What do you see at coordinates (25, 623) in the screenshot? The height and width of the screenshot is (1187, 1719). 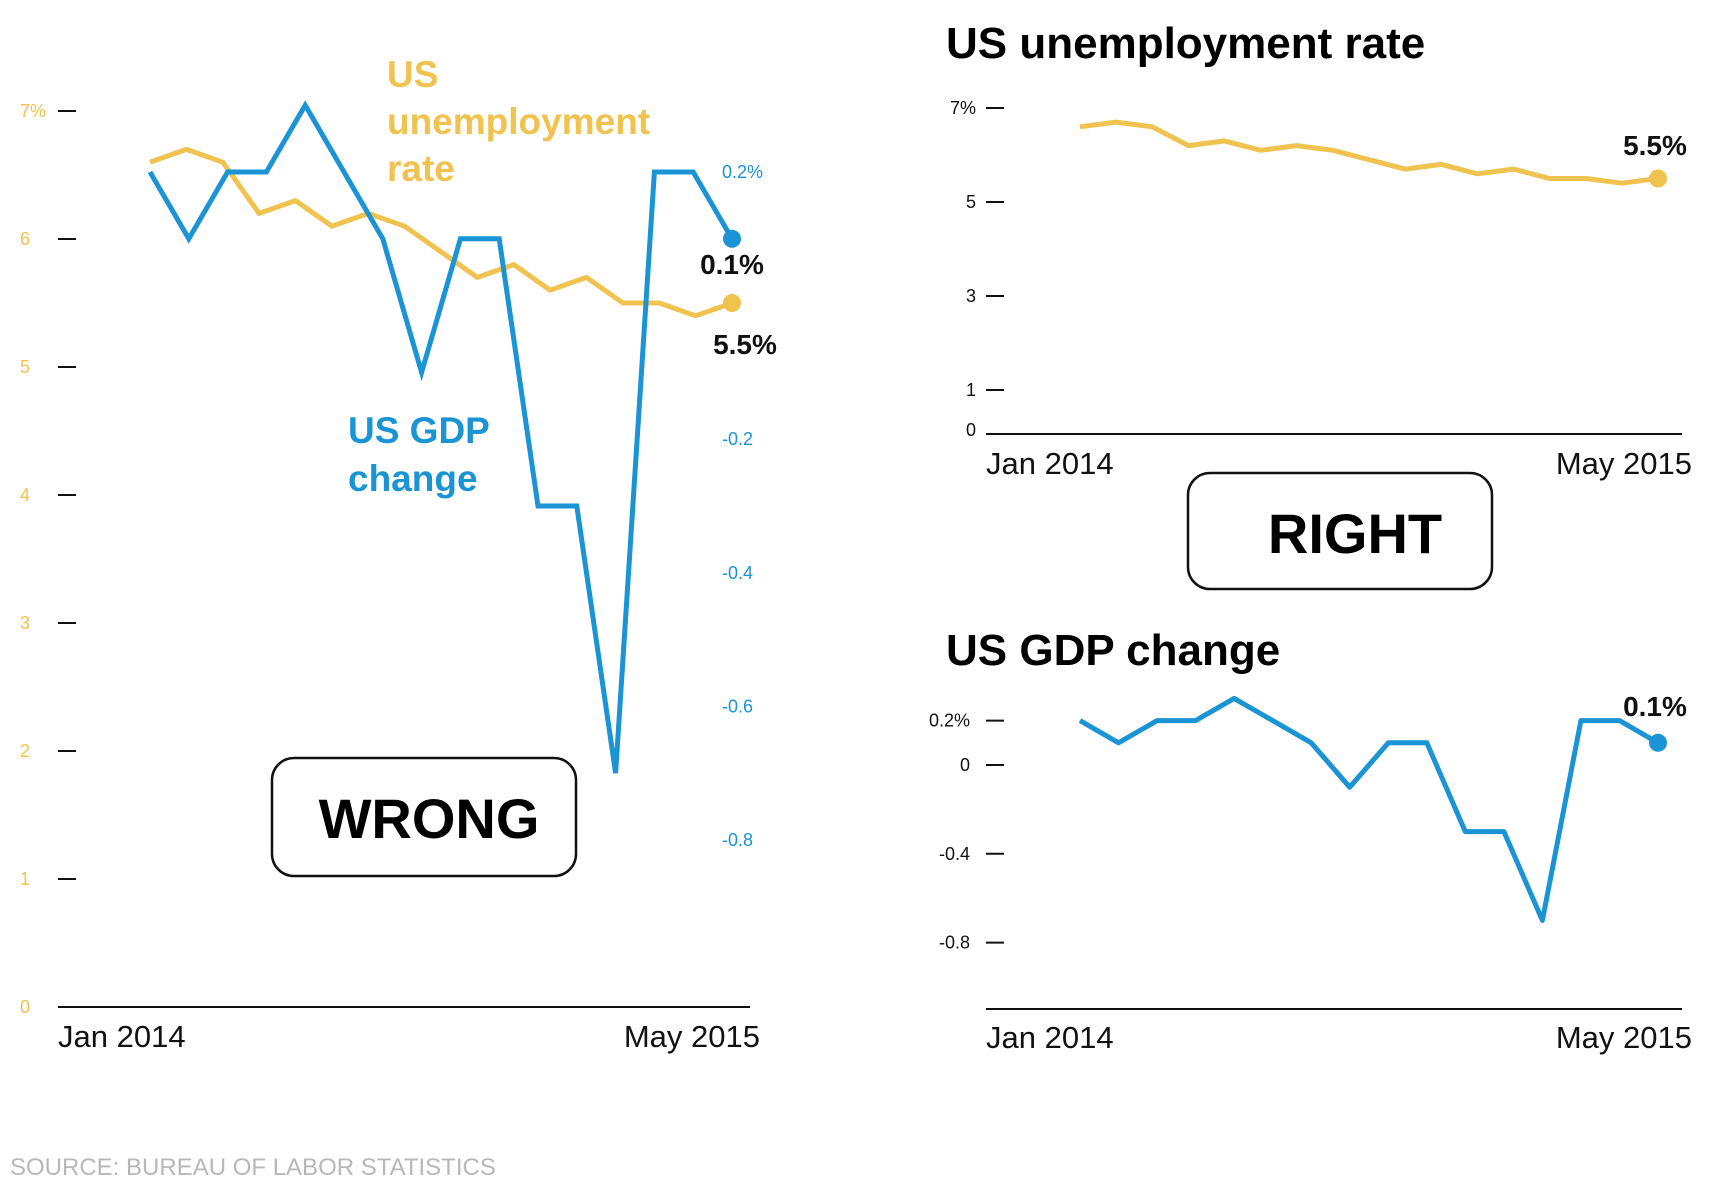 I see `left-y-tick-label: 3` at bounding box center [25, 623].